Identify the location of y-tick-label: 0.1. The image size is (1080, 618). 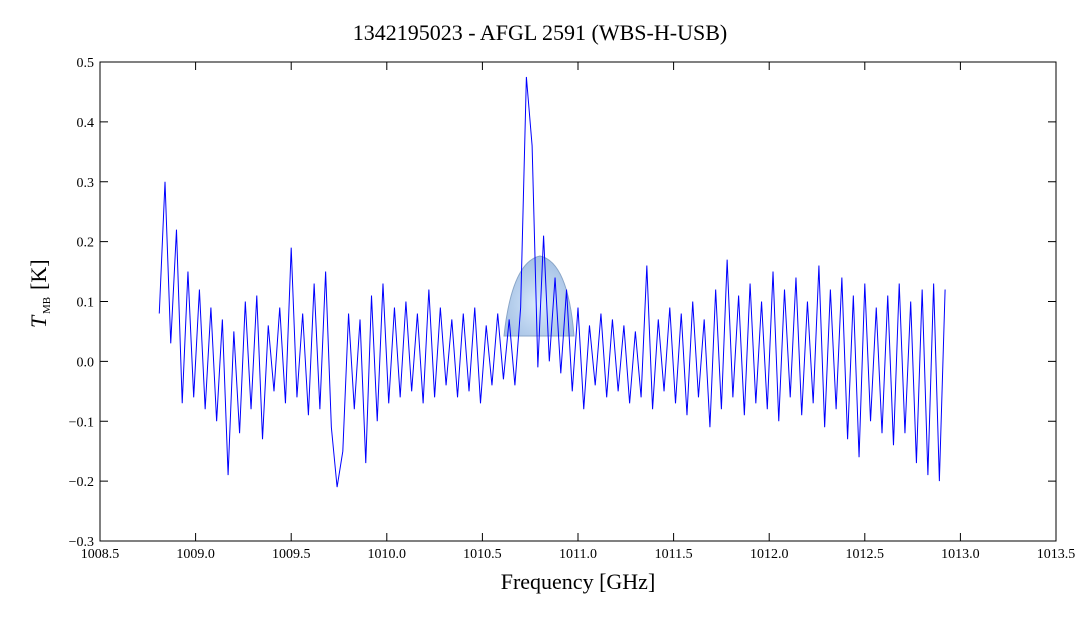
(86, 303).